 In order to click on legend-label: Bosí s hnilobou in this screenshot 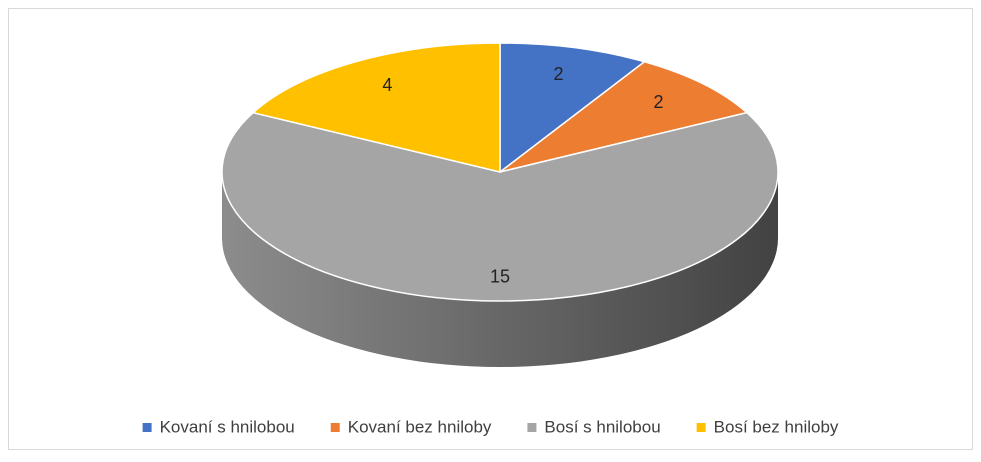, I will do `click(602, 426)`.